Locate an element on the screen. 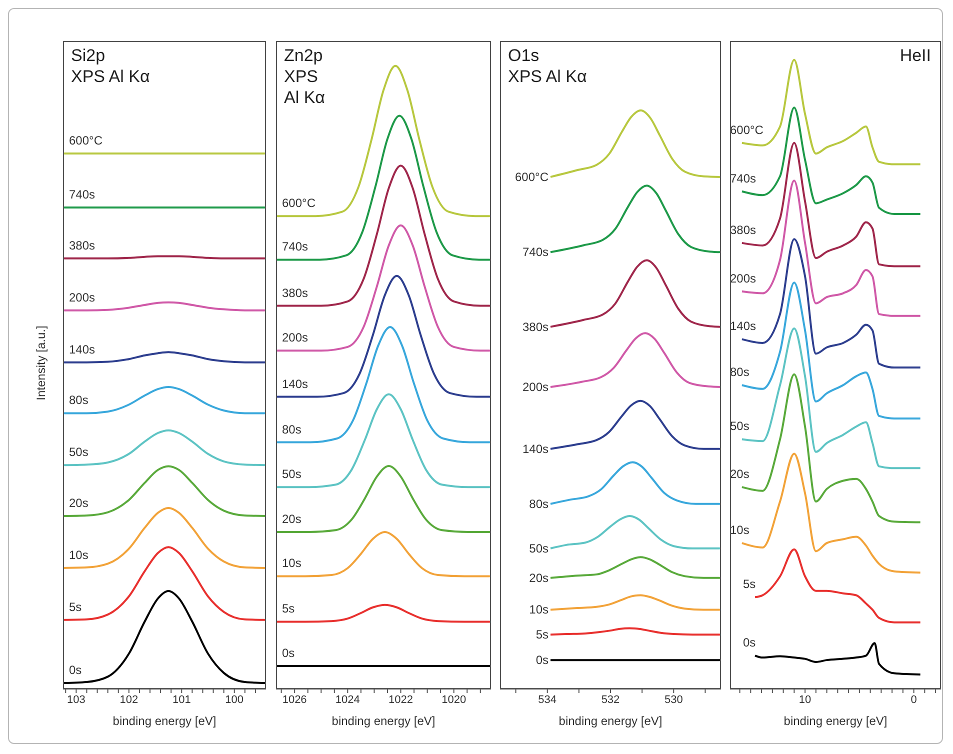  chart-title: O1s XPS Al Kα is located at coordinates (548, 66).